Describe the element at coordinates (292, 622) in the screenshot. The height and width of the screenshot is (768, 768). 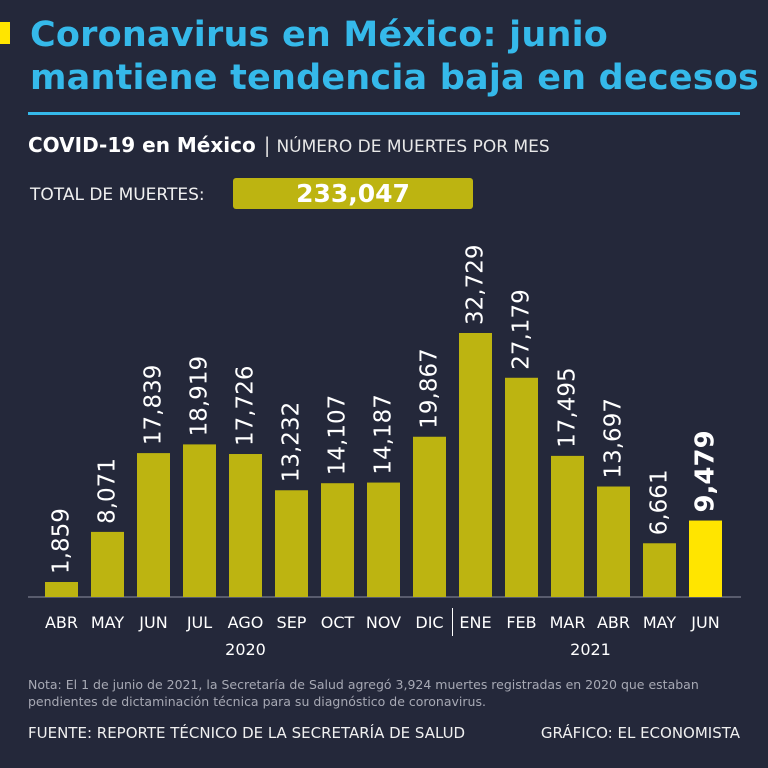
I see `category-label: SEP` at that location.